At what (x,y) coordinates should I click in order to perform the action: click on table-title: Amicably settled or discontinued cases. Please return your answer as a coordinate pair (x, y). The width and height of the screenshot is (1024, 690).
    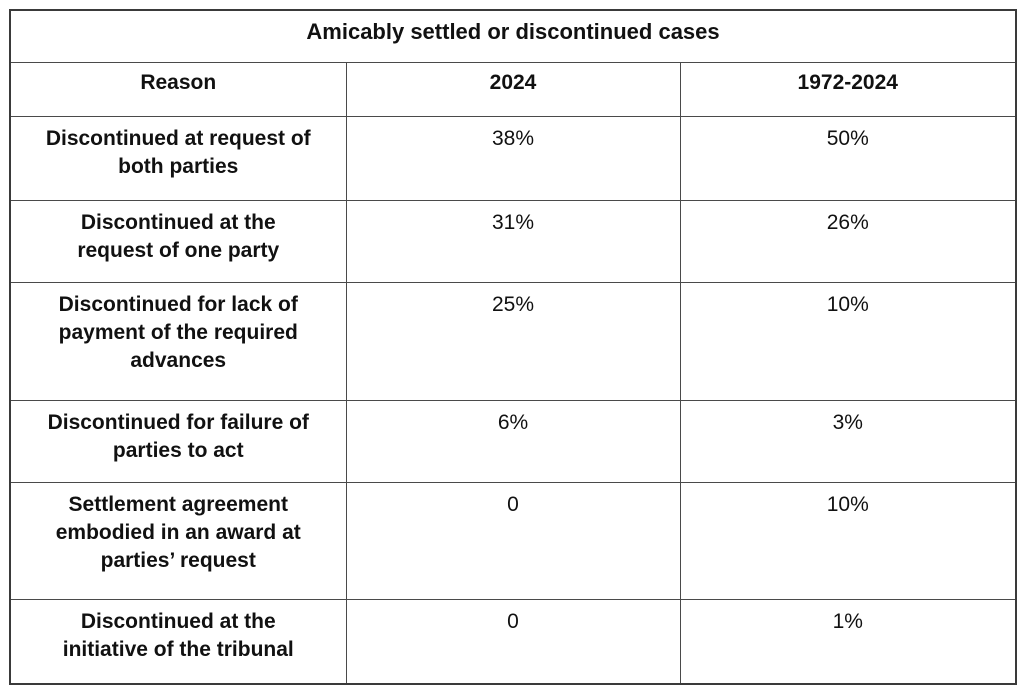
    Looking at the image, I should click on (513, 36).